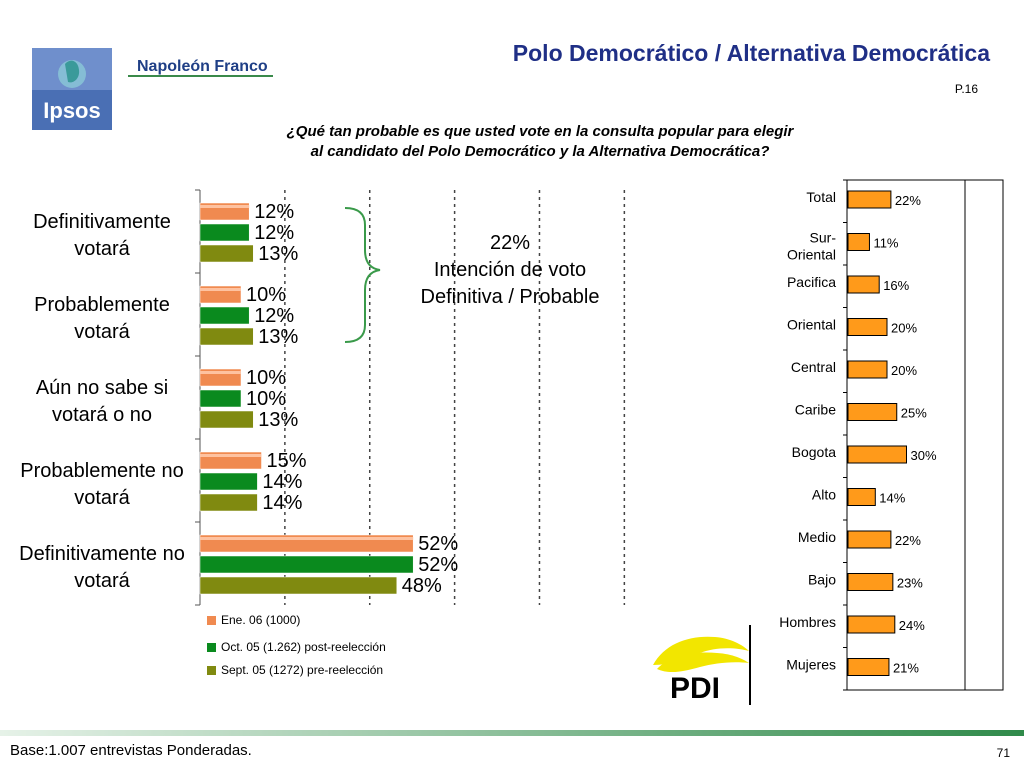  What do you see at coordinates (422, 586) in the screenshot?
I see `data-label: 48%` at bounding box center [422, 586].